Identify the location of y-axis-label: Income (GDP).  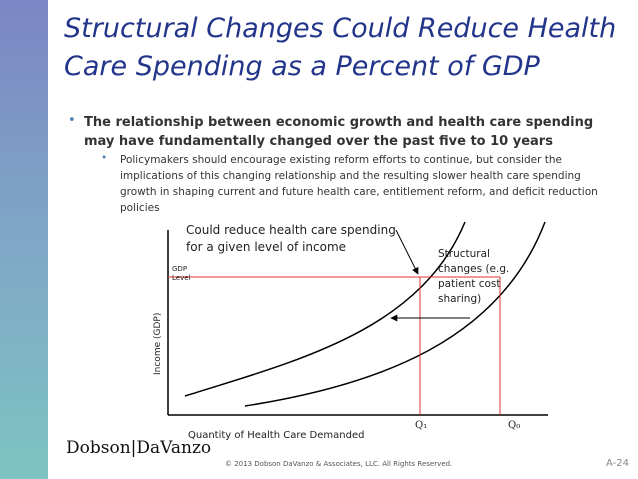
(158, 344).